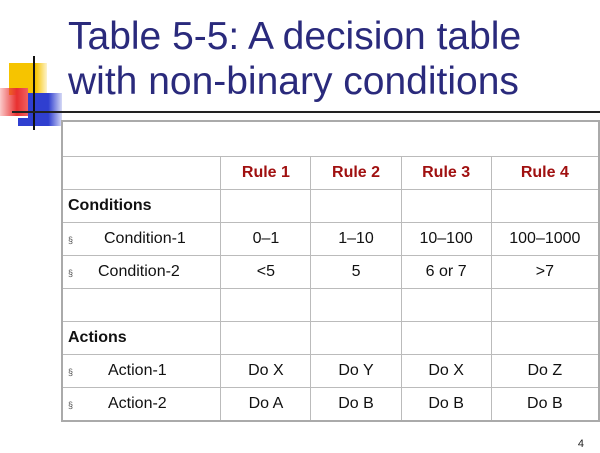 This screenshot has width=600, height=453. I want to click on table-row: § Action-2 Do A Do B Do B Do B, so click(330, 404).